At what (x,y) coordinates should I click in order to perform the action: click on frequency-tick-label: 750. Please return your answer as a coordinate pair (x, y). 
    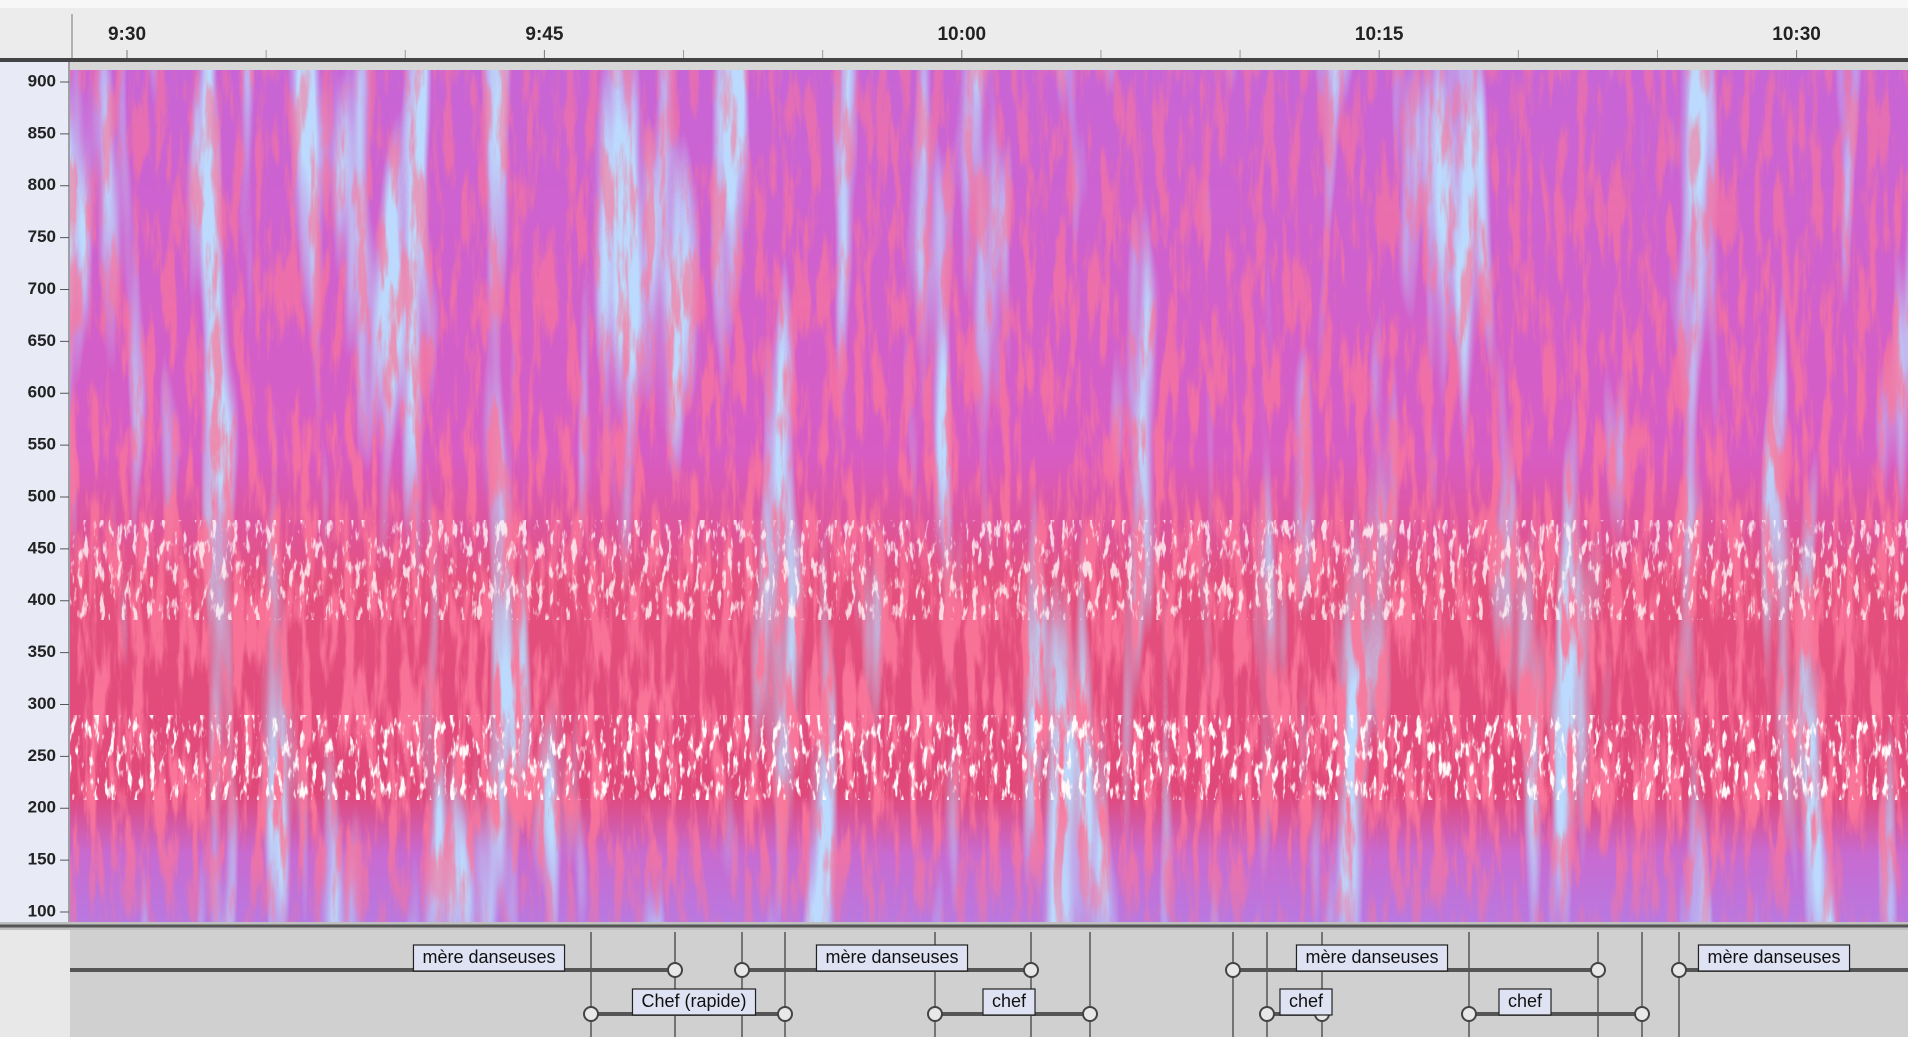
    Looking at the image, I should click on (42, 236).